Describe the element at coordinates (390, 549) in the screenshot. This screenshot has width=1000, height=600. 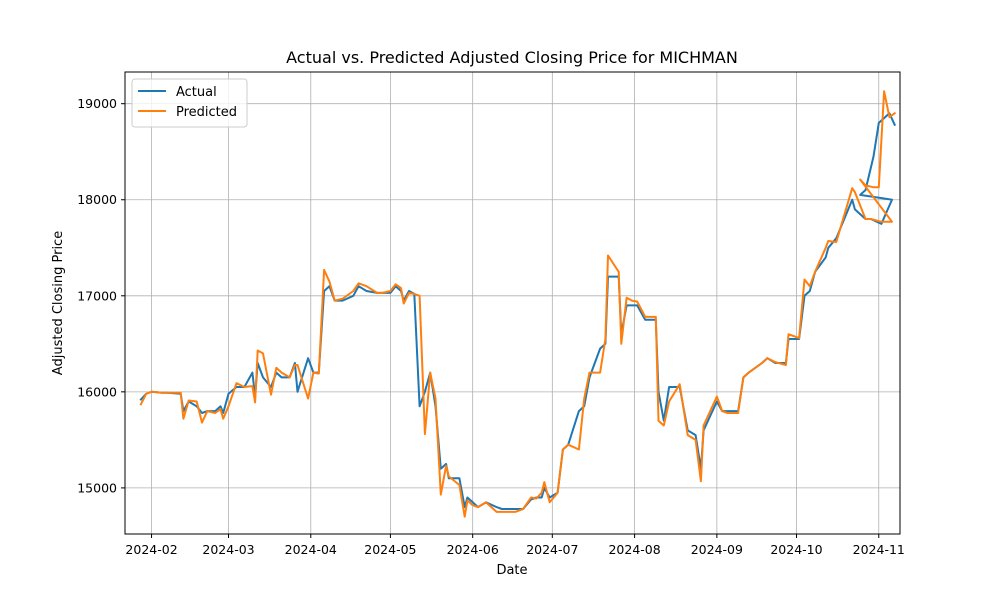
I see `x-tick-label: 2024-05` at that location.